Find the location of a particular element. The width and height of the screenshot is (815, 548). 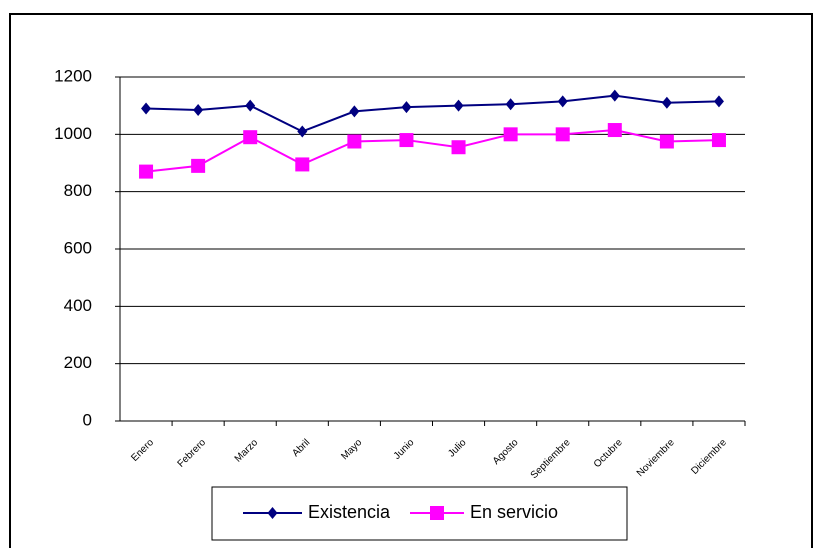

y-tick-label: 1000 is located at coordinates (73, 133).